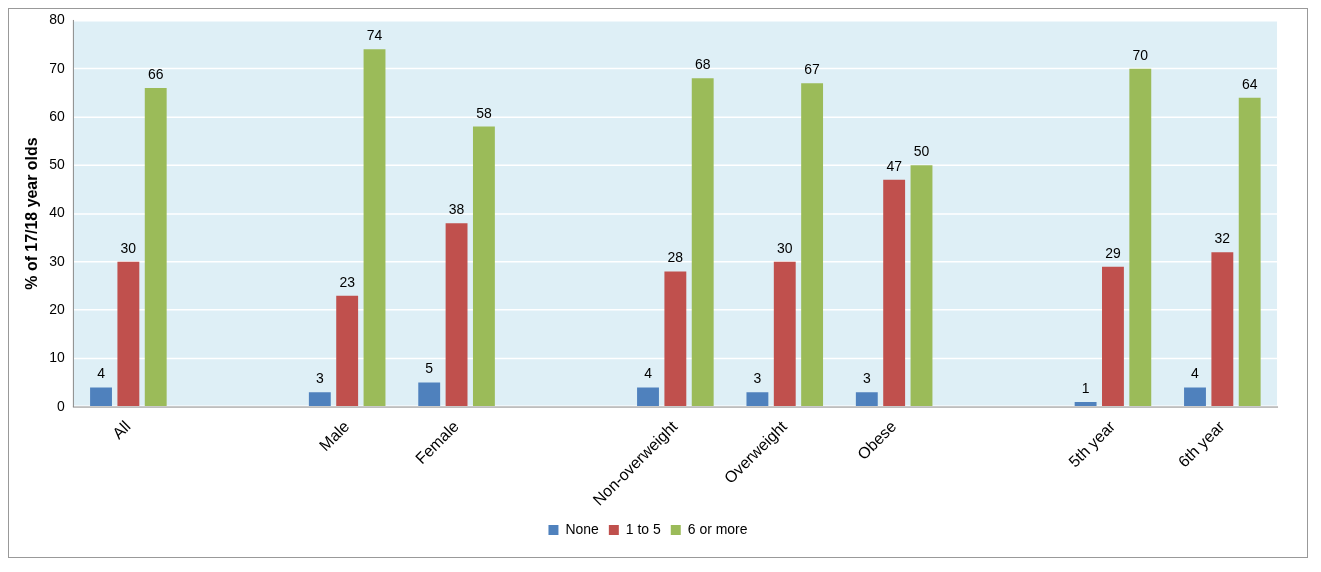 The height and width of the screenshot is (572, 1321). What do you see at coordinates (60, 405) in the screenshot?
I see `y-tick-label: 0` at bounding box center [60, 405].